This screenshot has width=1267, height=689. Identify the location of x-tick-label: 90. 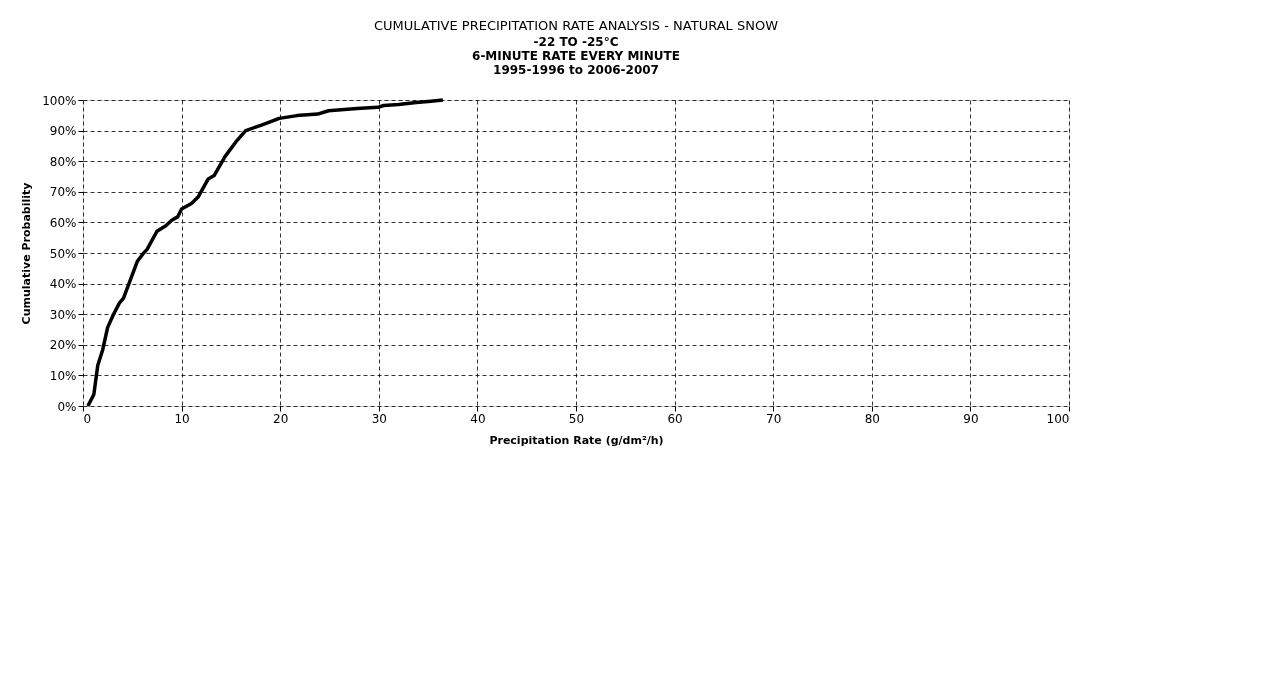
(971, 418).